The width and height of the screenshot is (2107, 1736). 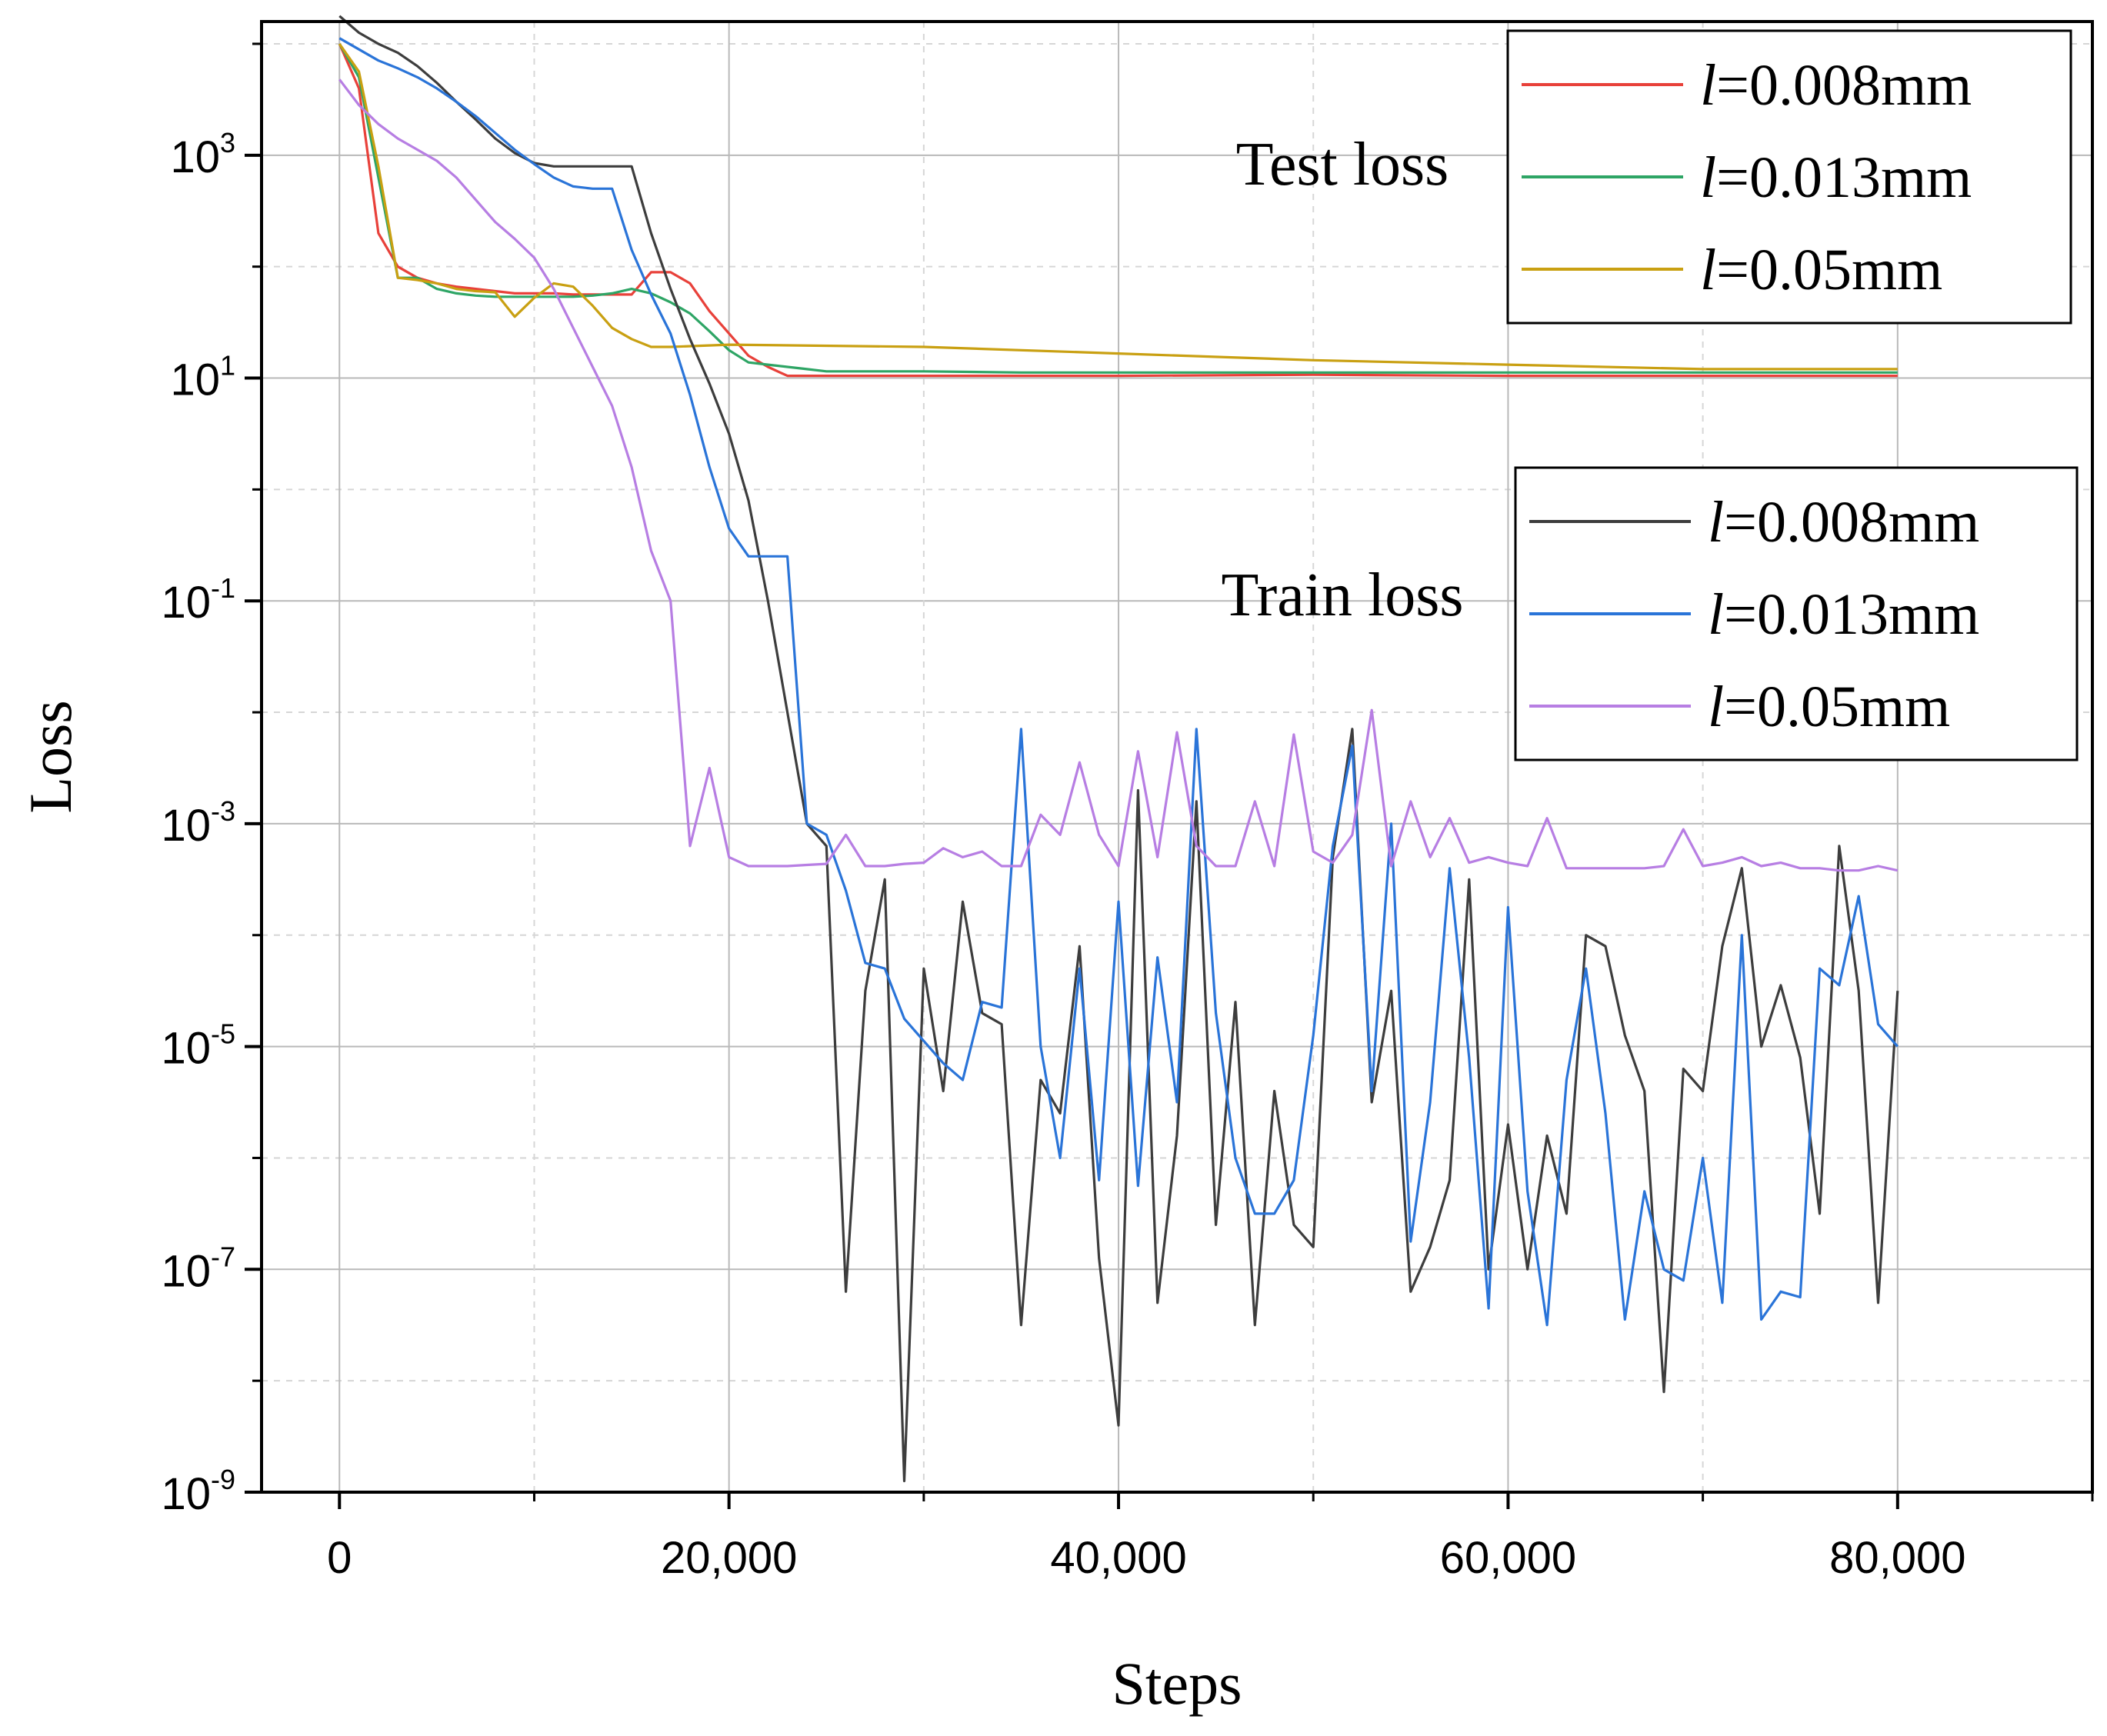 I want to click on test-loss-label: Test loss, so click(x=1342, y=164).